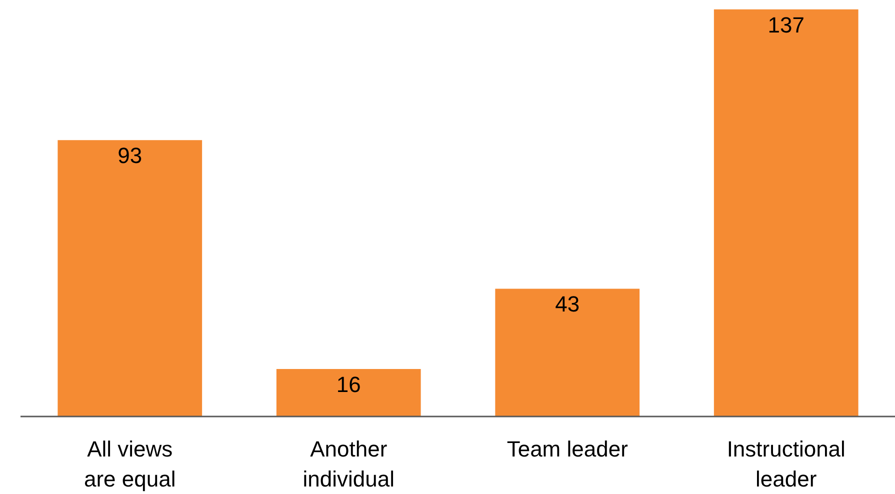  I want to click on x-tick-label: All views are equal, so click(130, 464).